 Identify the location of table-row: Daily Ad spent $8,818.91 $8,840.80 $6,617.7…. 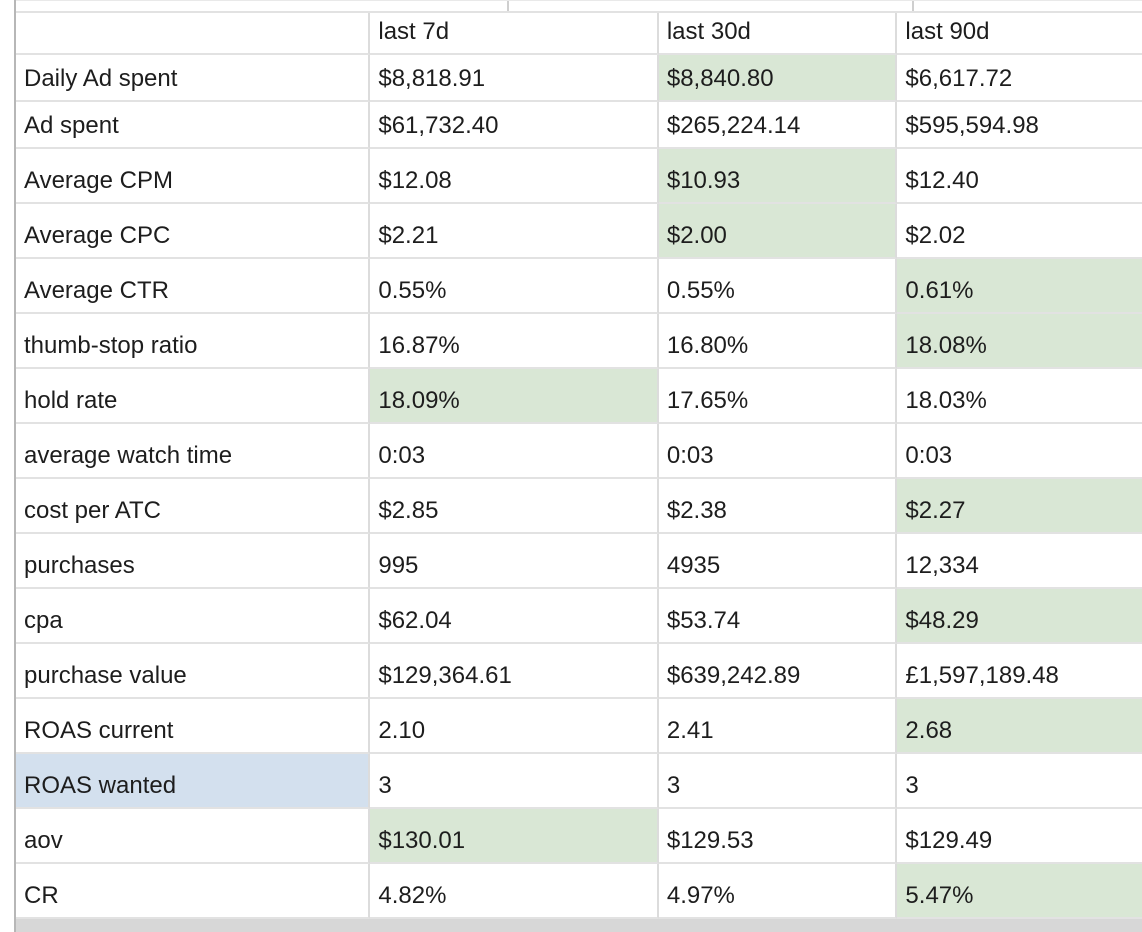
(579, 78).